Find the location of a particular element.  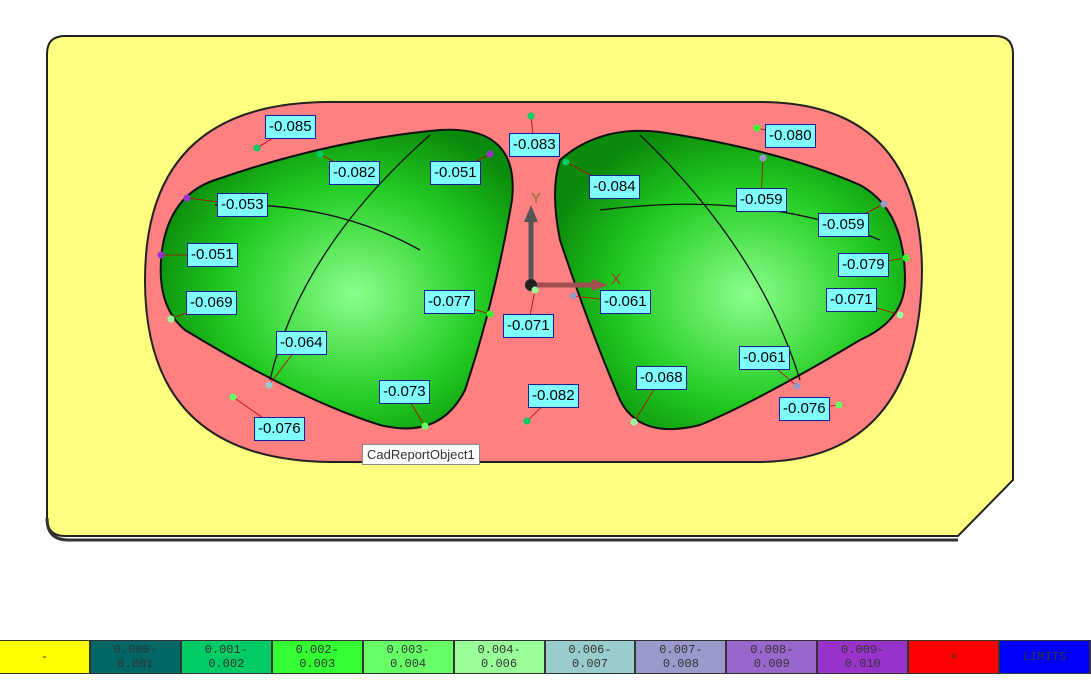

deviation-label: -0.080 is located at coordinates (790, 136).